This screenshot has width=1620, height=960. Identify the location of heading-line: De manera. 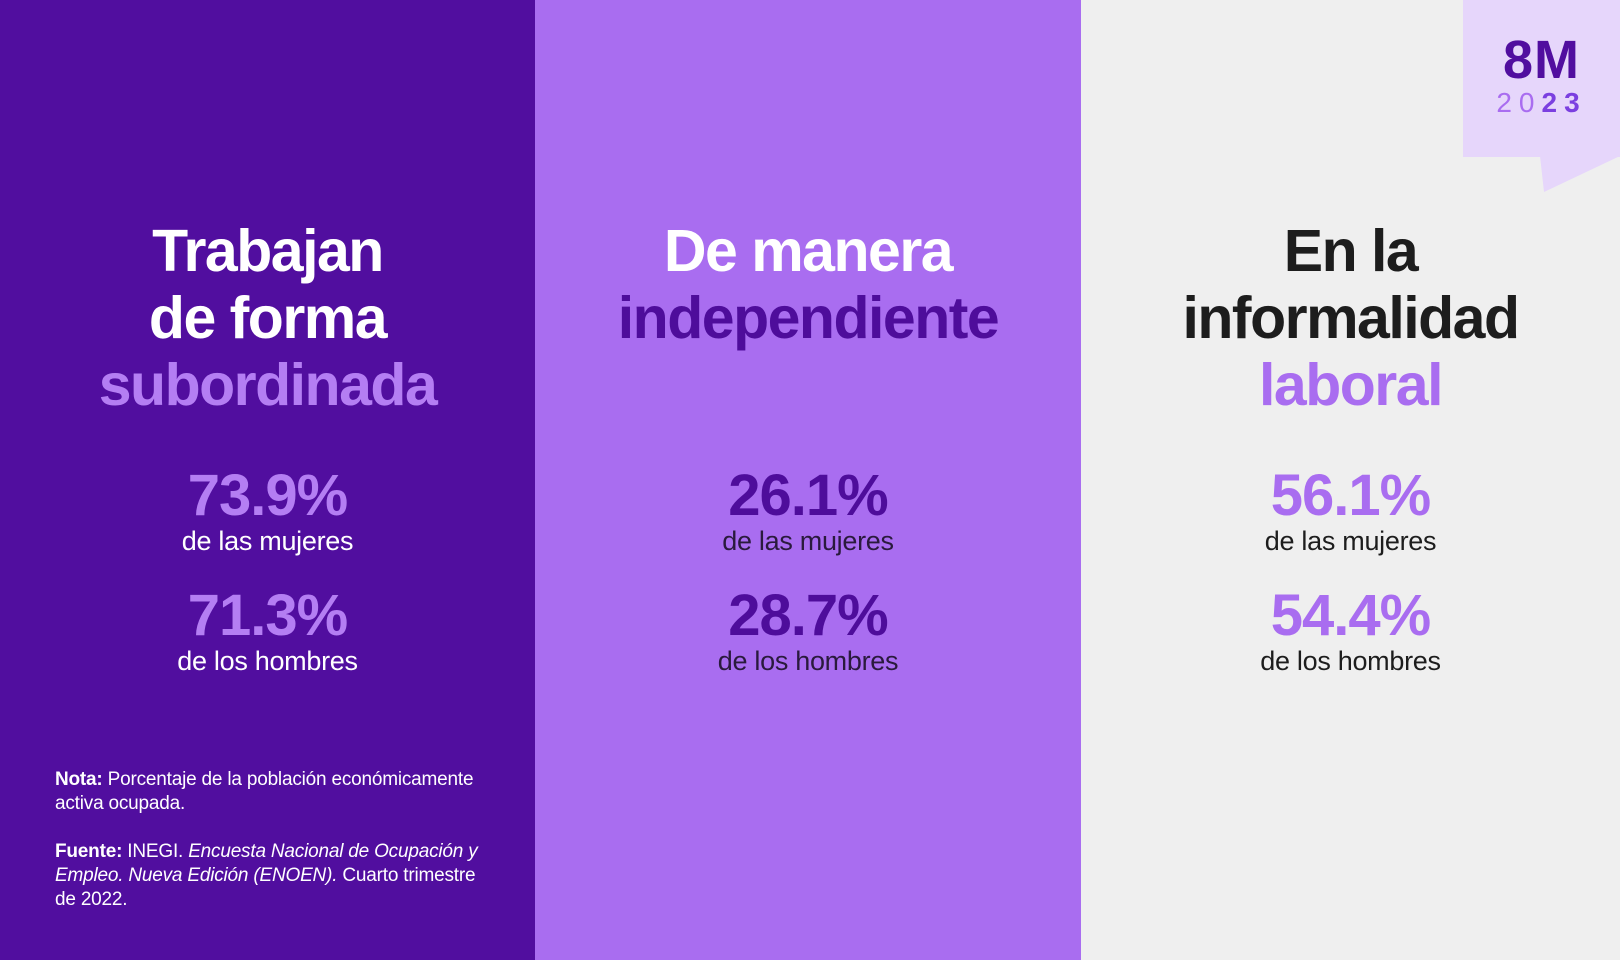
(808, 251).